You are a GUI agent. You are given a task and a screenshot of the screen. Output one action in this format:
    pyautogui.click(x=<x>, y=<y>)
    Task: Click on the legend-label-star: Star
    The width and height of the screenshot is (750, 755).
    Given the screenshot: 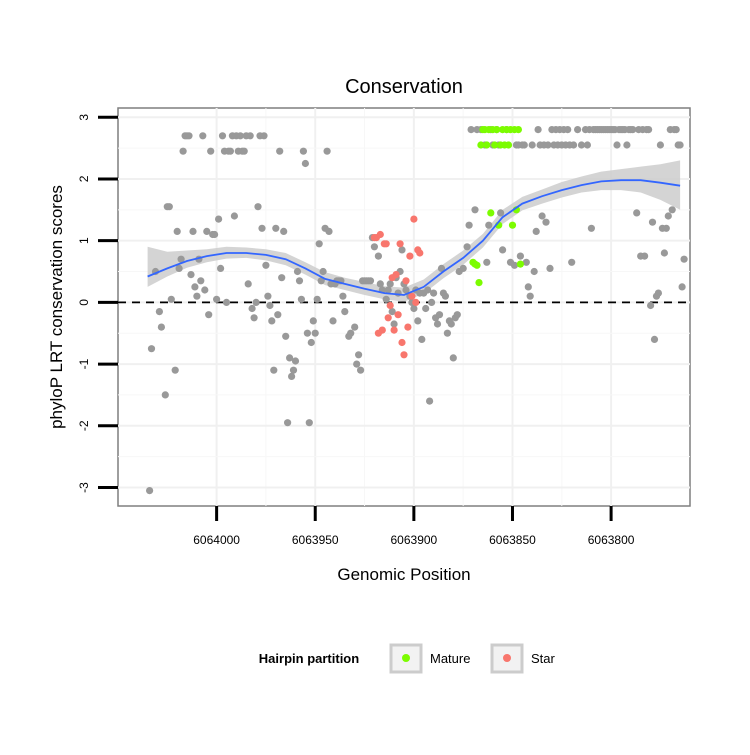 What is the action you would take?
    pyautogui.click(x=543, y=658)
    